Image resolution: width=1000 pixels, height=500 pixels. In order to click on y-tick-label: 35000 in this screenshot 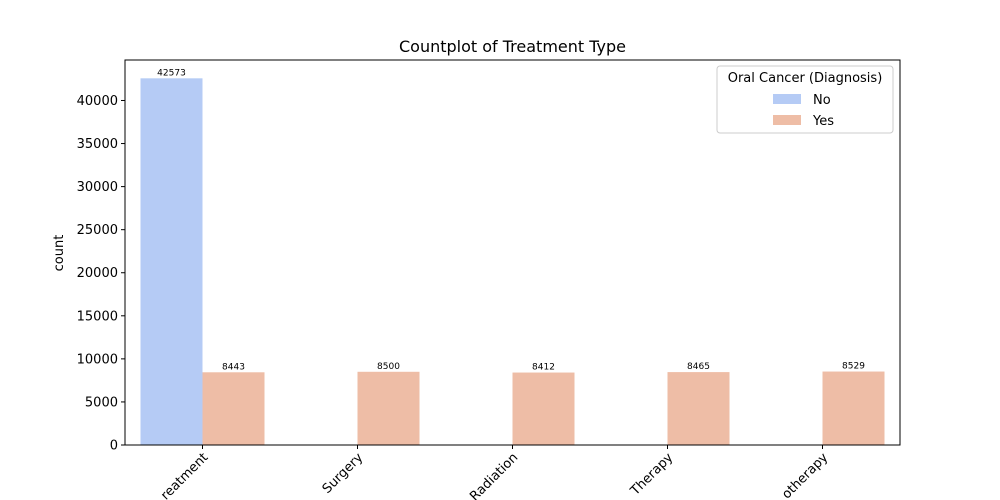, I will do `click(97, 144)`.